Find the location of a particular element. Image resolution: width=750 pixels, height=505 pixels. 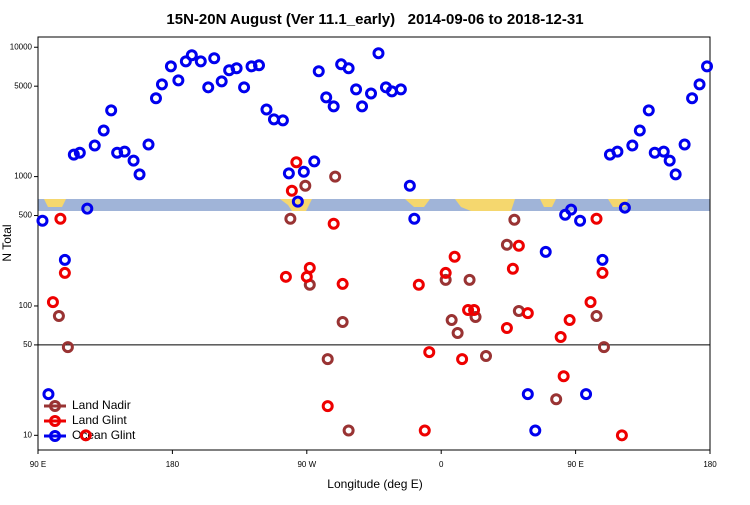

y-tick-label: 10000 is located at coordinates (21, 46).